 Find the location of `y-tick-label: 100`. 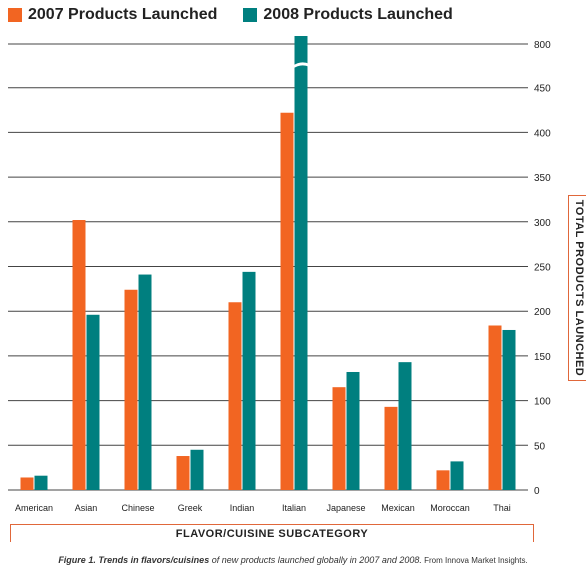

y-tick-label: 100 is located at coordinates (542, 402).